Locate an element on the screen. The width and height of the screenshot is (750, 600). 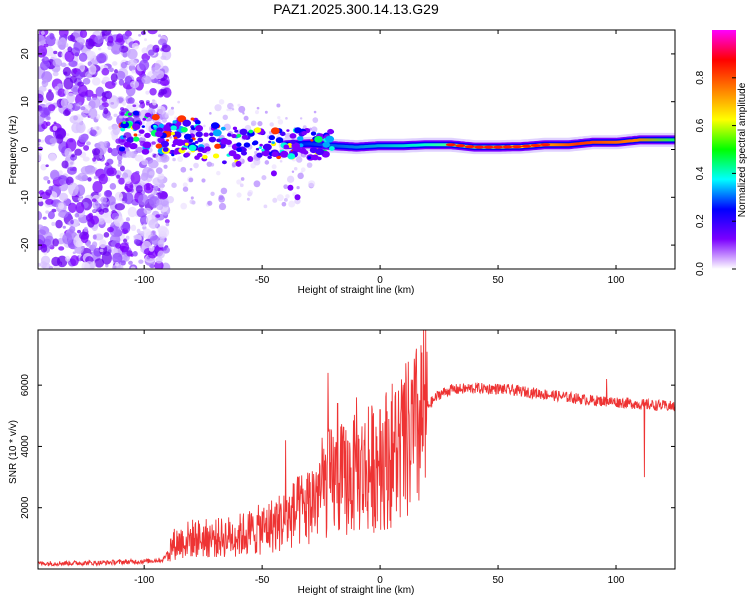
spectrogram-ytick-label: 20 is located at coordinates (25, 54).